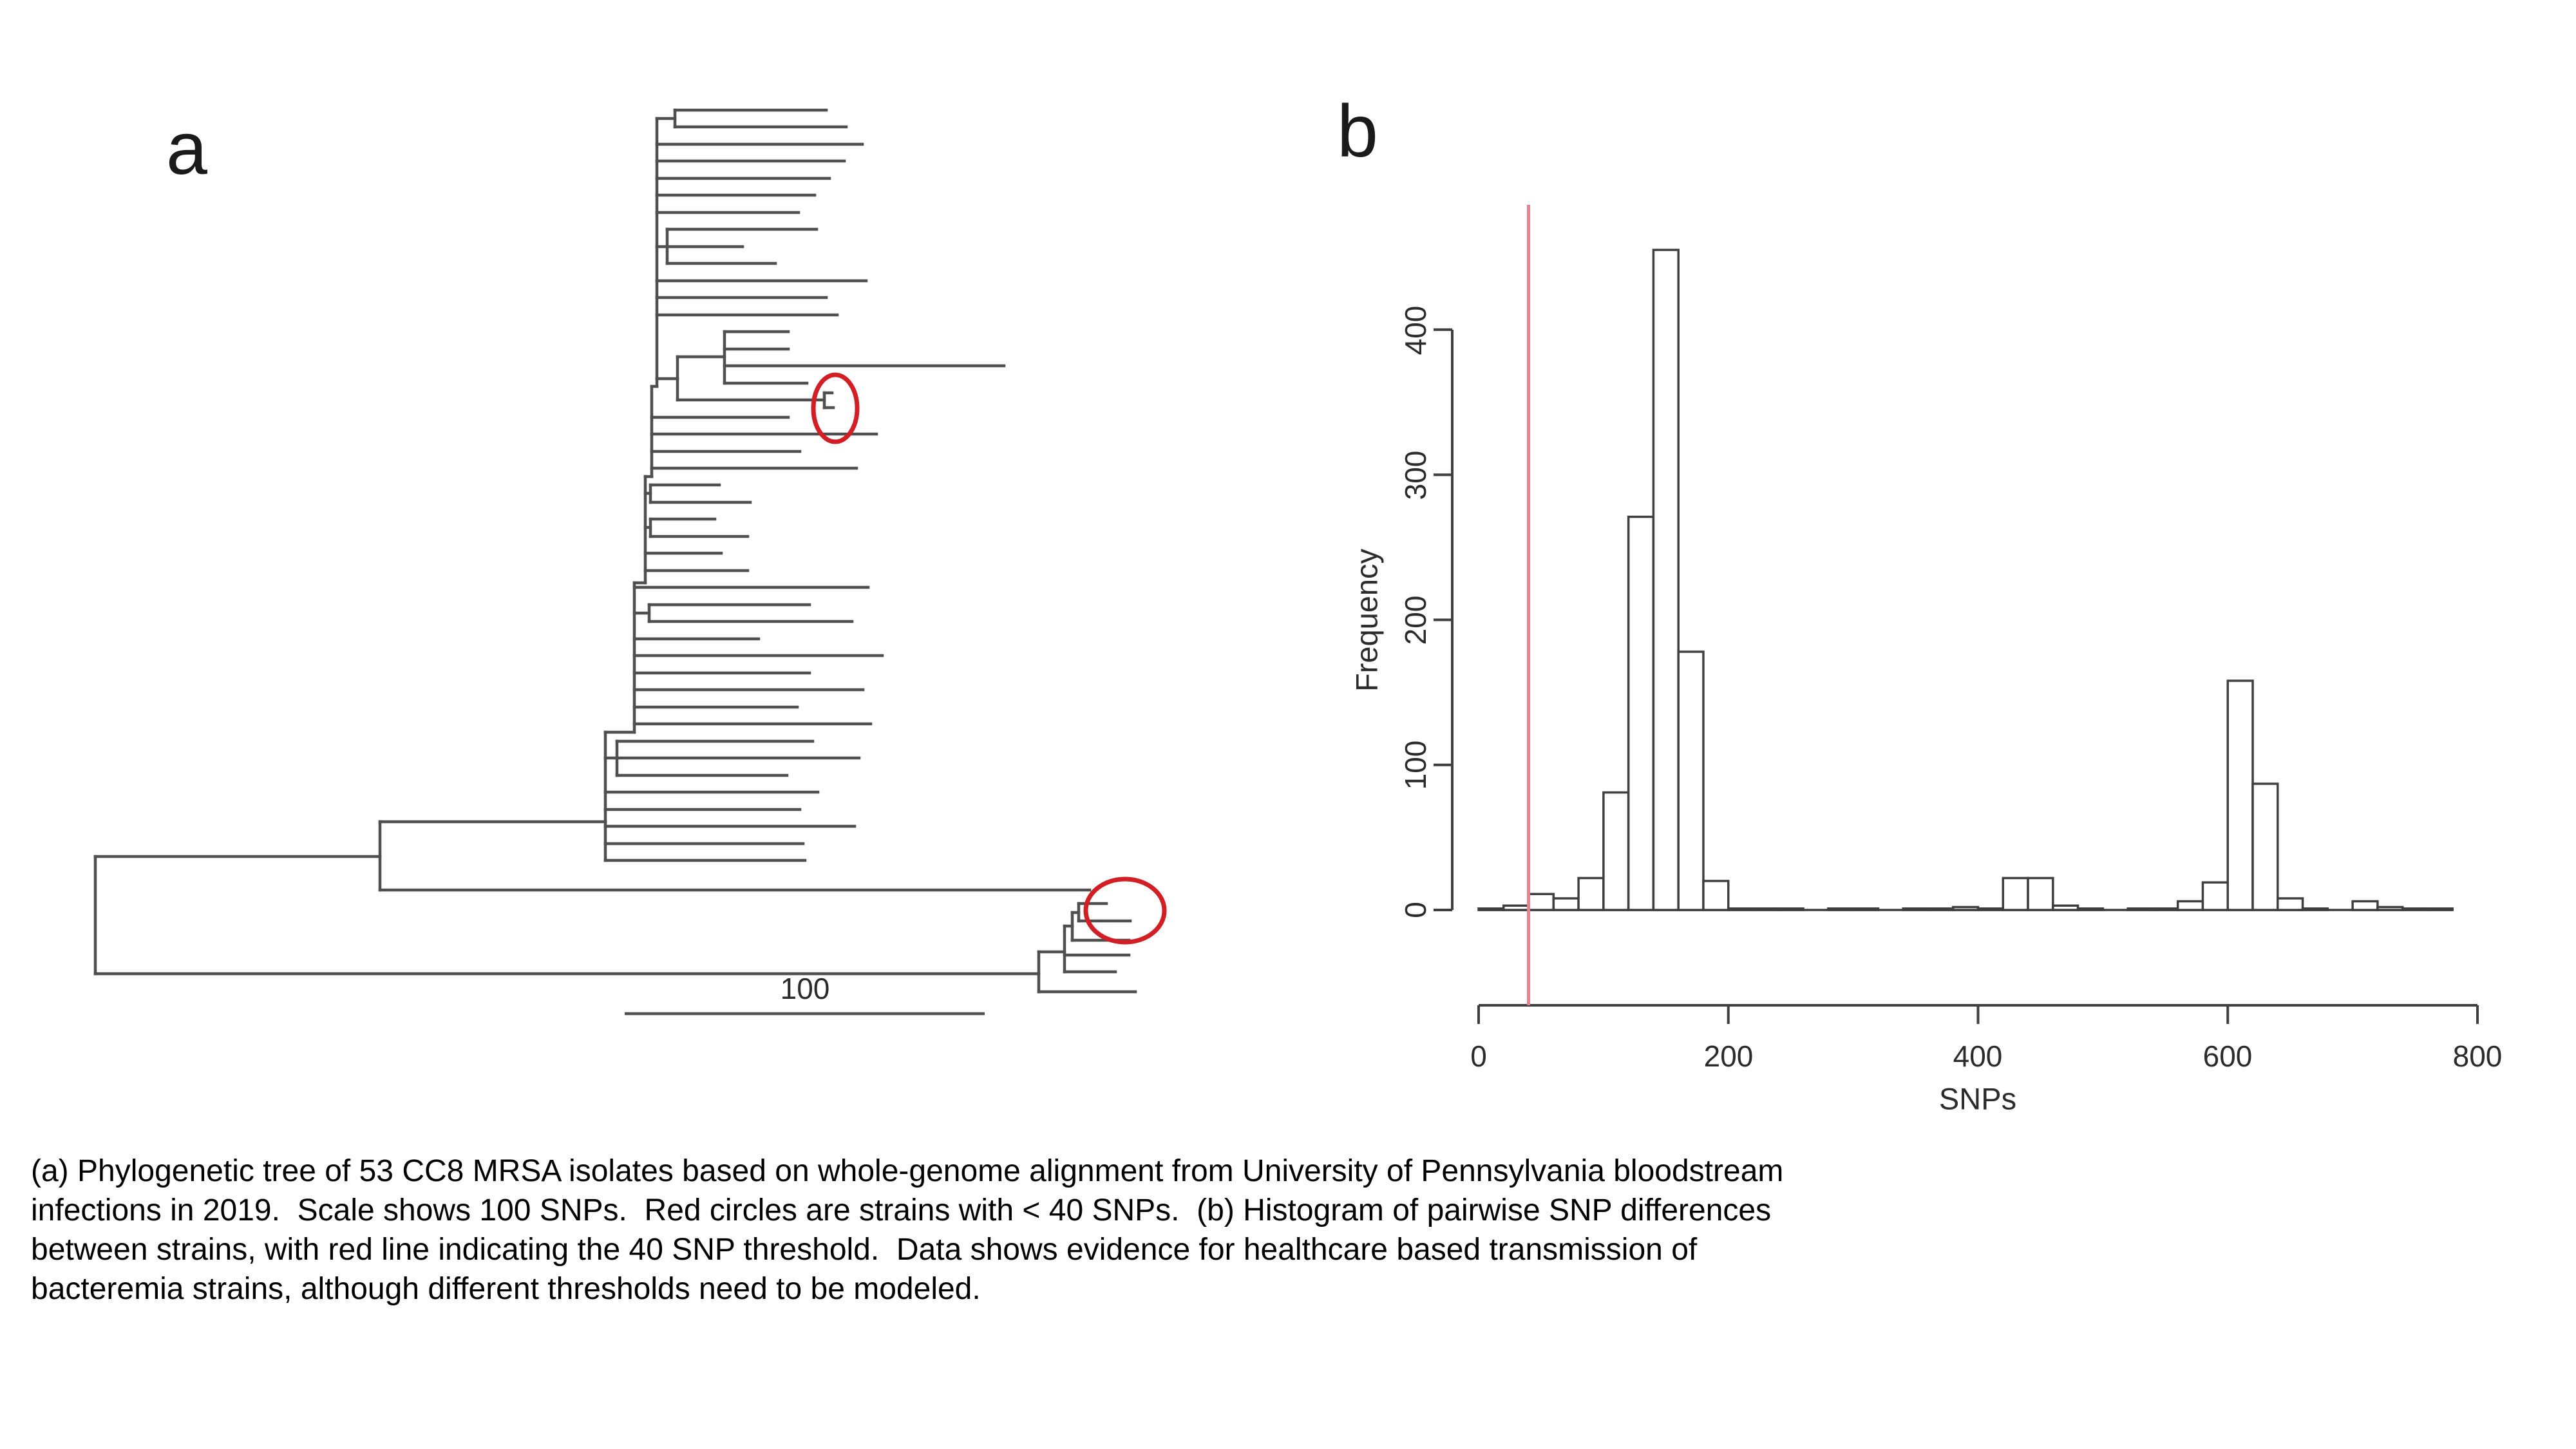  Describe the element at coordinates (1978, 1056) in the screenshot. I see `x-tick-400: 400` at that location.